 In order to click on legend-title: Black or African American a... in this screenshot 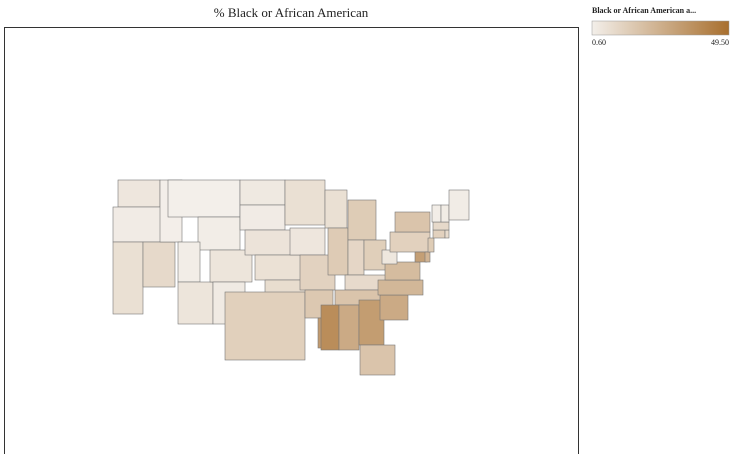, I will do `click(644, 10)`.